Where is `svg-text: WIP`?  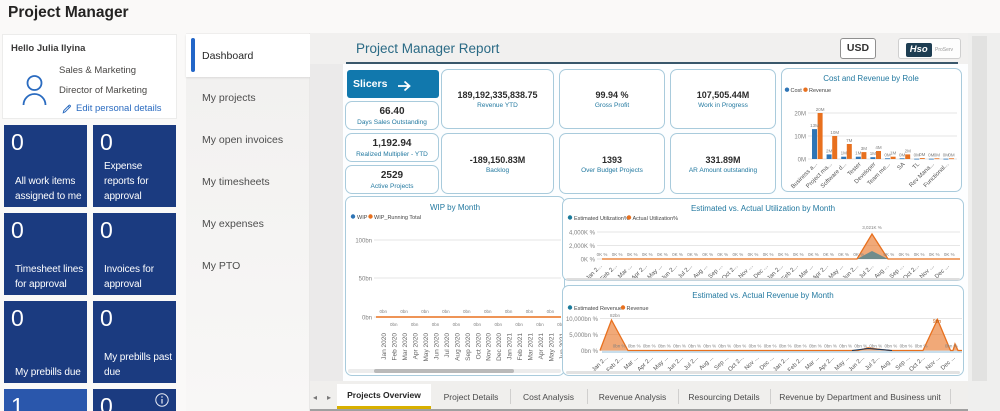 svg-text: WIP is located at coordinates (362, 218).